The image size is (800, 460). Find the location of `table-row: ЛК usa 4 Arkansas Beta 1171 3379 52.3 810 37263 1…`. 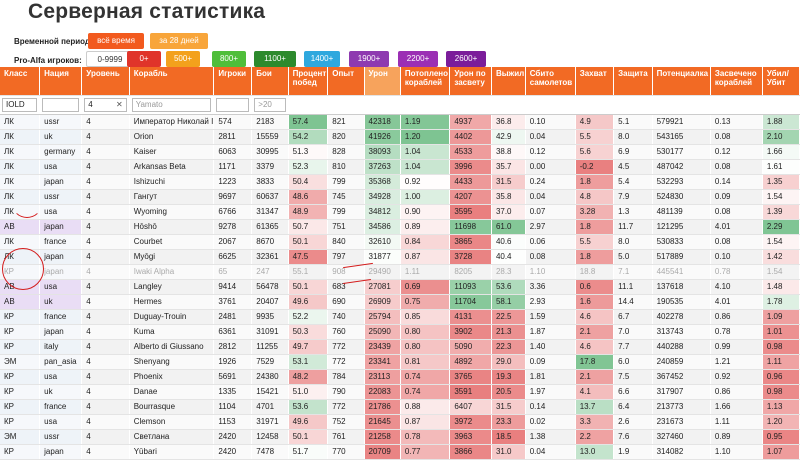

table-row: ЛК usa 4 Arkansas Beta 1171 3379 52.3 810 37263 1… is located at coordinates (400, 167).